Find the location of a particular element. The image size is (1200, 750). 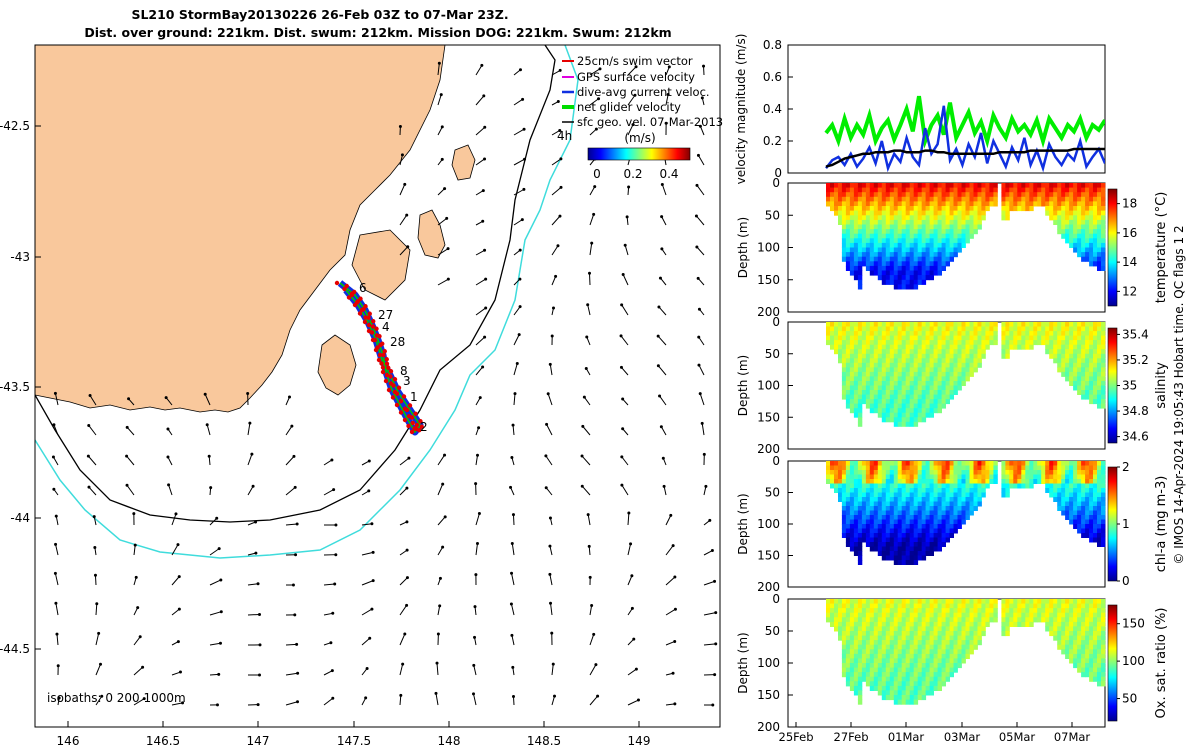

time-axis: 25Feb 27Feb 01Mar 03Mar 05Mar 07Mar is located at coordinates (934, 733).